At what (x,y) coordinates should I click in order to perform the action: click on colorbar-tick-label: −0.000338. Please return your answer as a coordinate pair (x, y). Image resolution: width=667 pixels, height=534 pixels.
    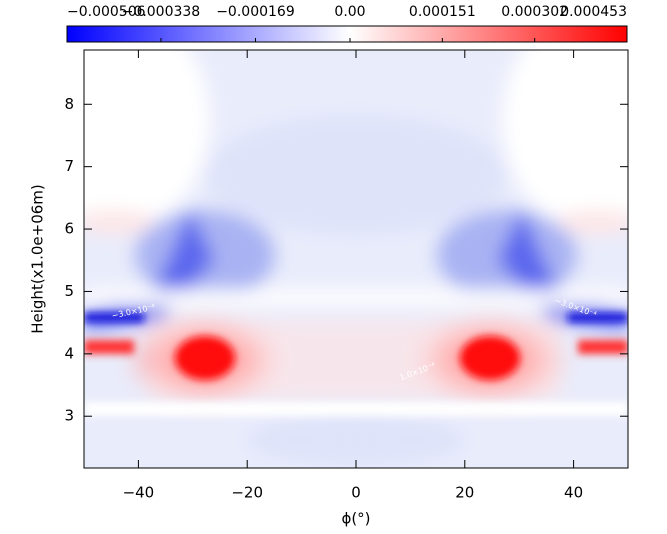
    Looking at the image, I should click on (161, 12).